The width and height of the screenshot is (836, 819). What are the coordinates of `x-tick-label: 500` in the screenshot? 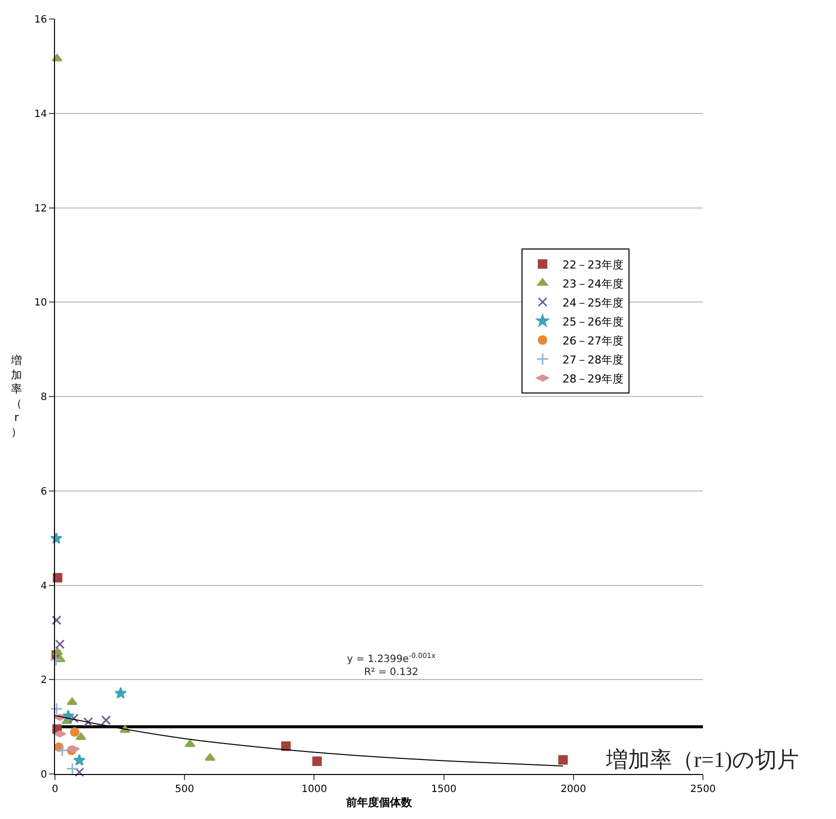 It's located at (184, 789).